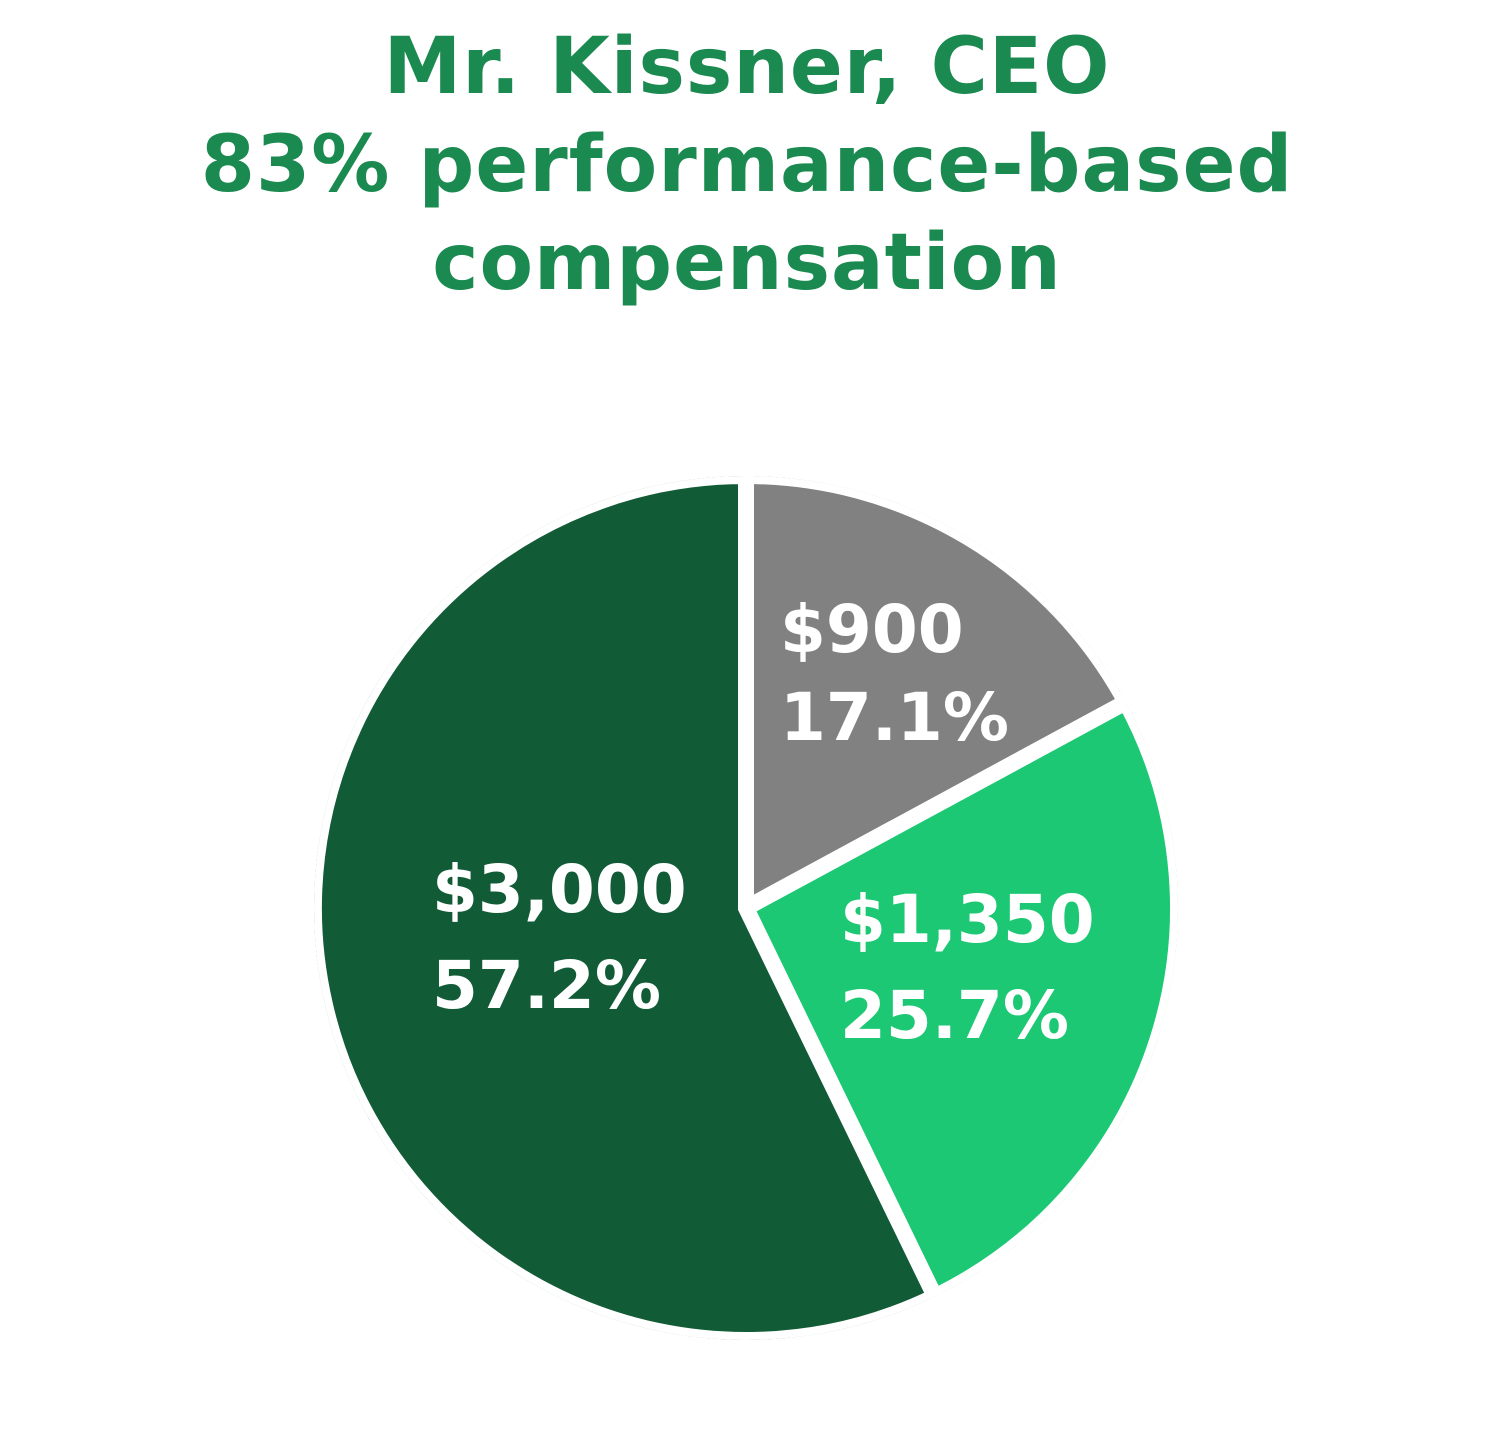 The height and width of the screenshot is (1440, 1494). Describe the element at coordinates (747, 263) in the screenshot. I see `chart-title-line-3: compensation` at that location.